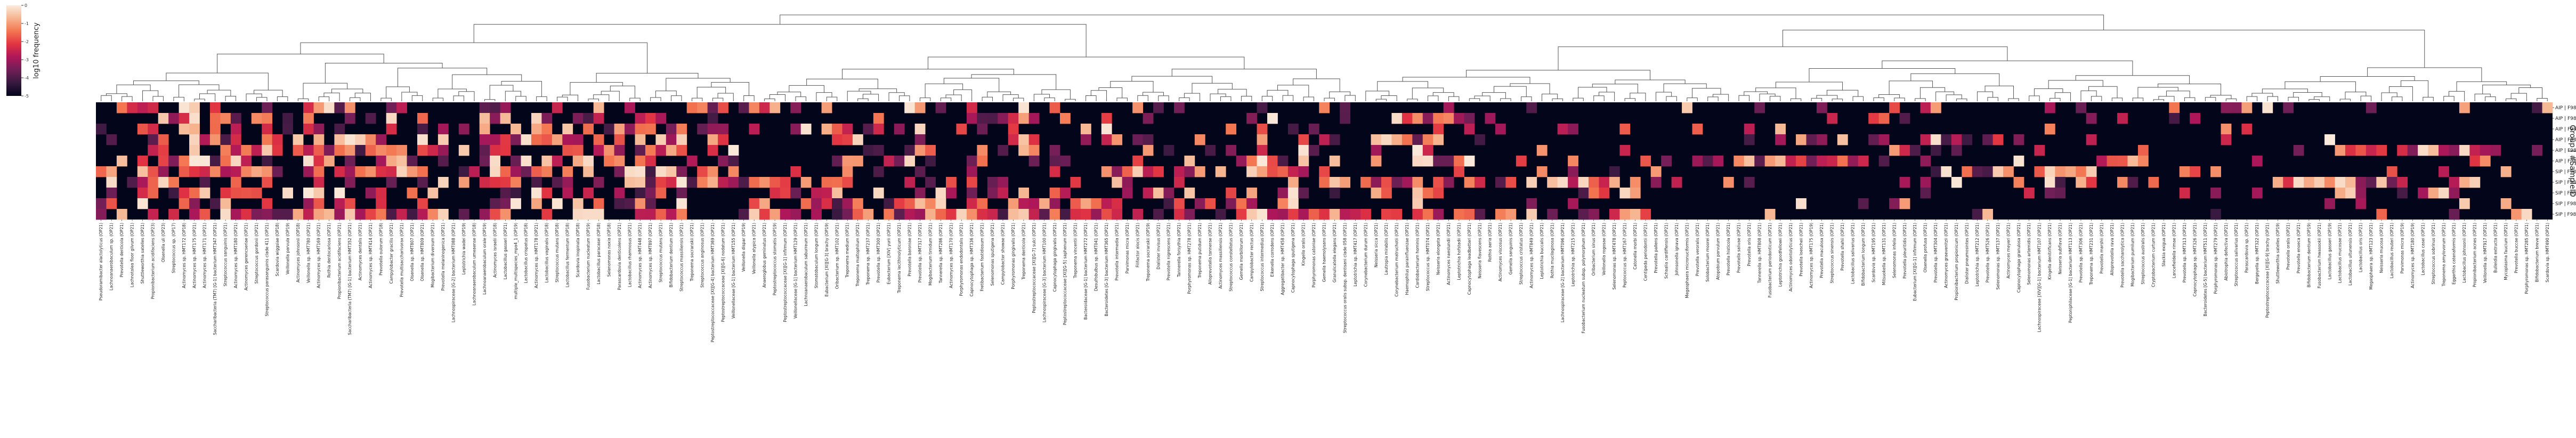  Describe the element at coordinates (2329, 251) in the screenshot. I see `column-label: Lactobacillus gasseri (OP19)` at that location.